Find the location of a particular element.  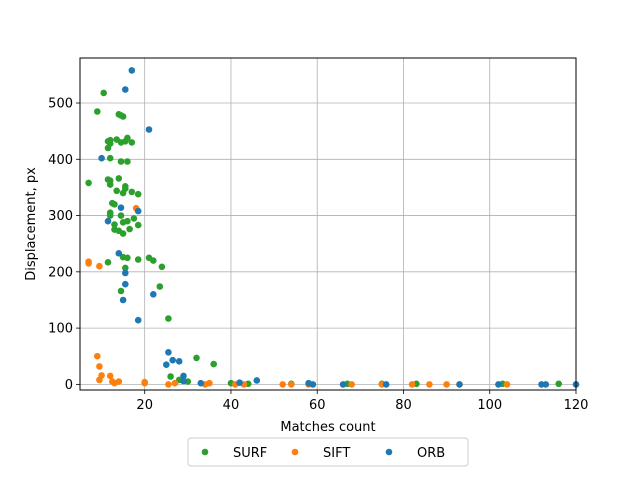

legend: SURF SIFT ORB is located at coordinates (328, 452).